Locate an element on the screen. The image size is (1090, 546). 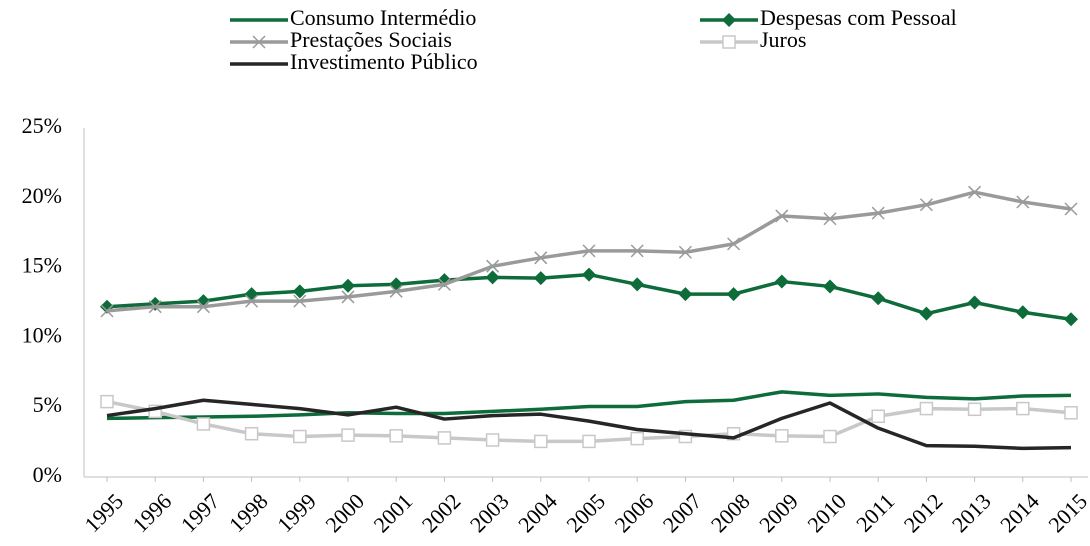
x-tick-label: 2015 is located at coordinates (1066, 512).